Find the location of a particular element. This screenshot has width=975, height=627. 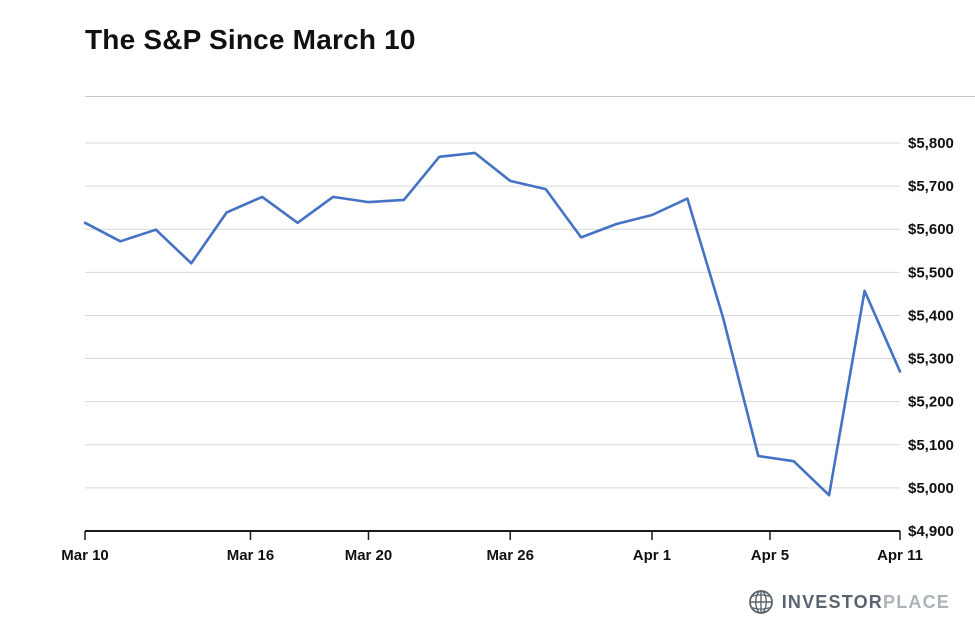

x-tick-label: Apr 1 is located at coordinates (652, 555).